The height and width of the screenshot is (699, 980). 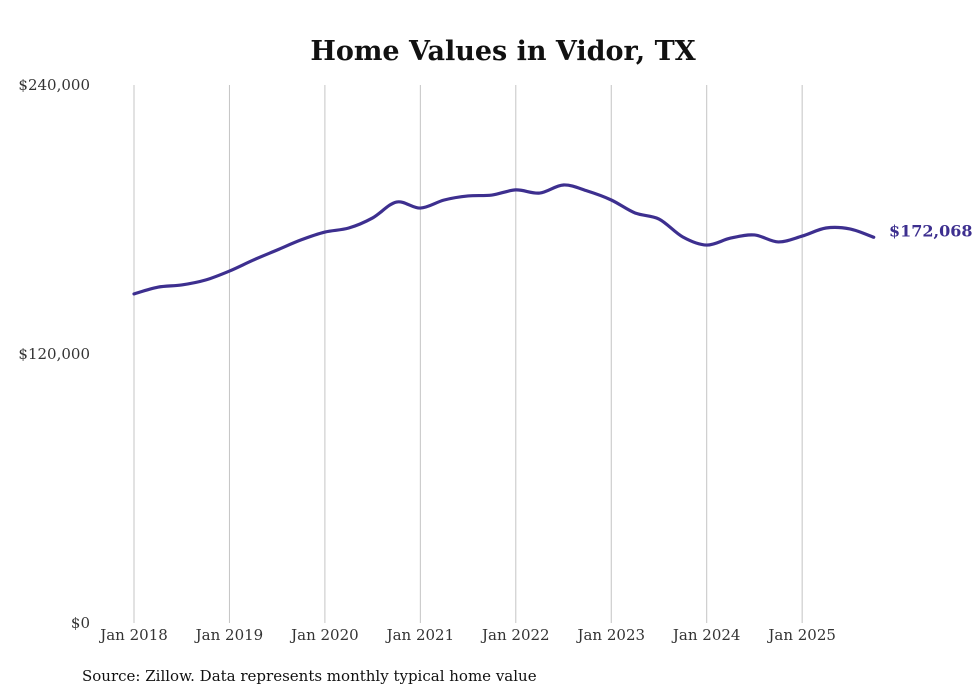 What do you see at coordinates (610, 635) in the screenshot?
I see `x-tick-label: Jan 2023` at bounding box center [610, 635].